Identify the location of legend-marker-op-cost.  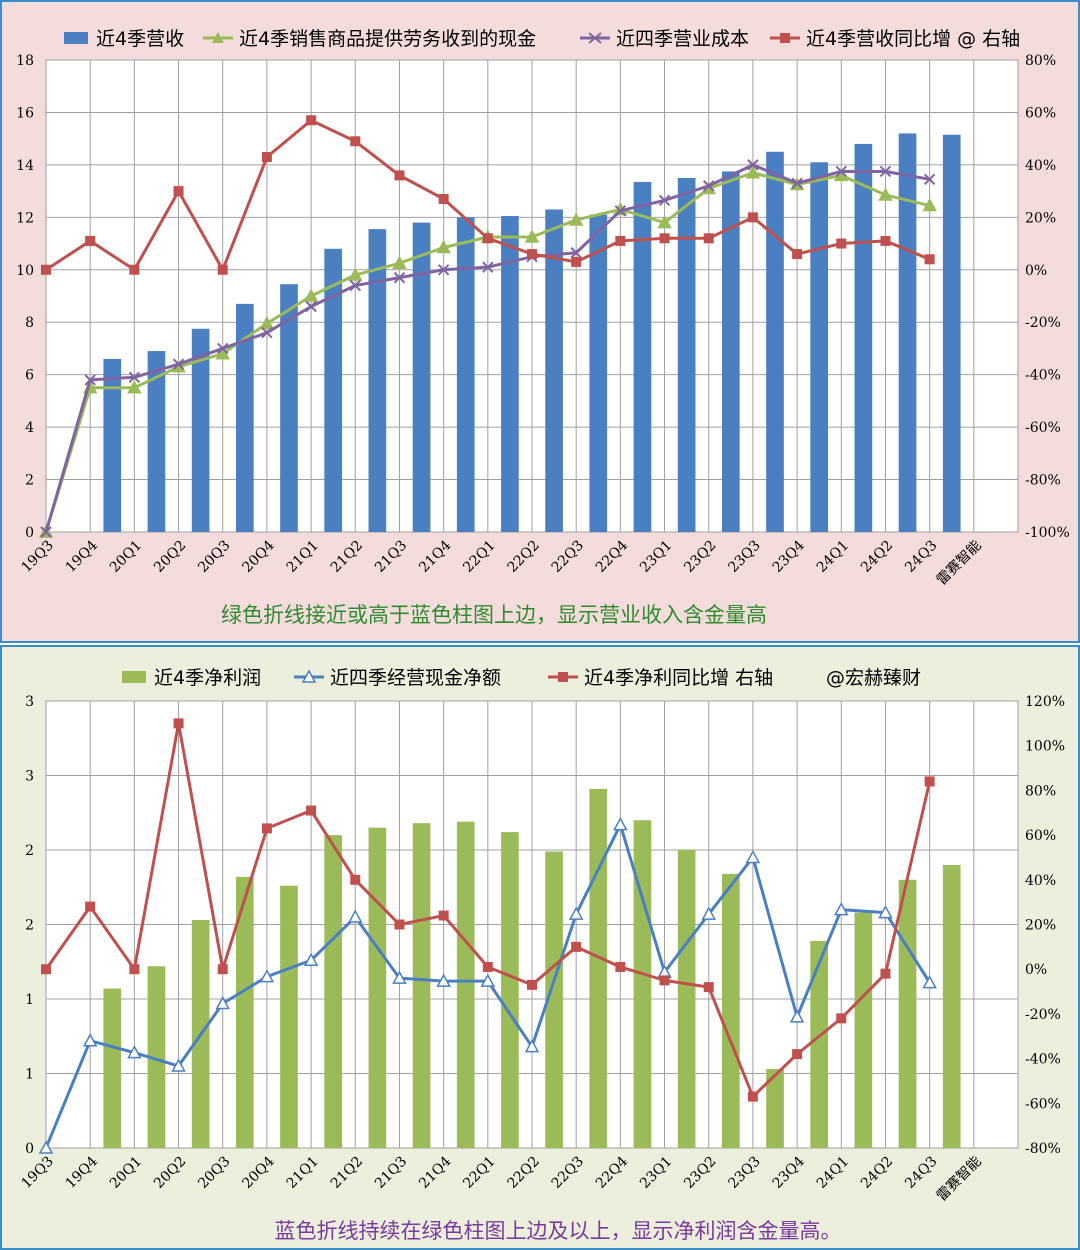
(595, 38).